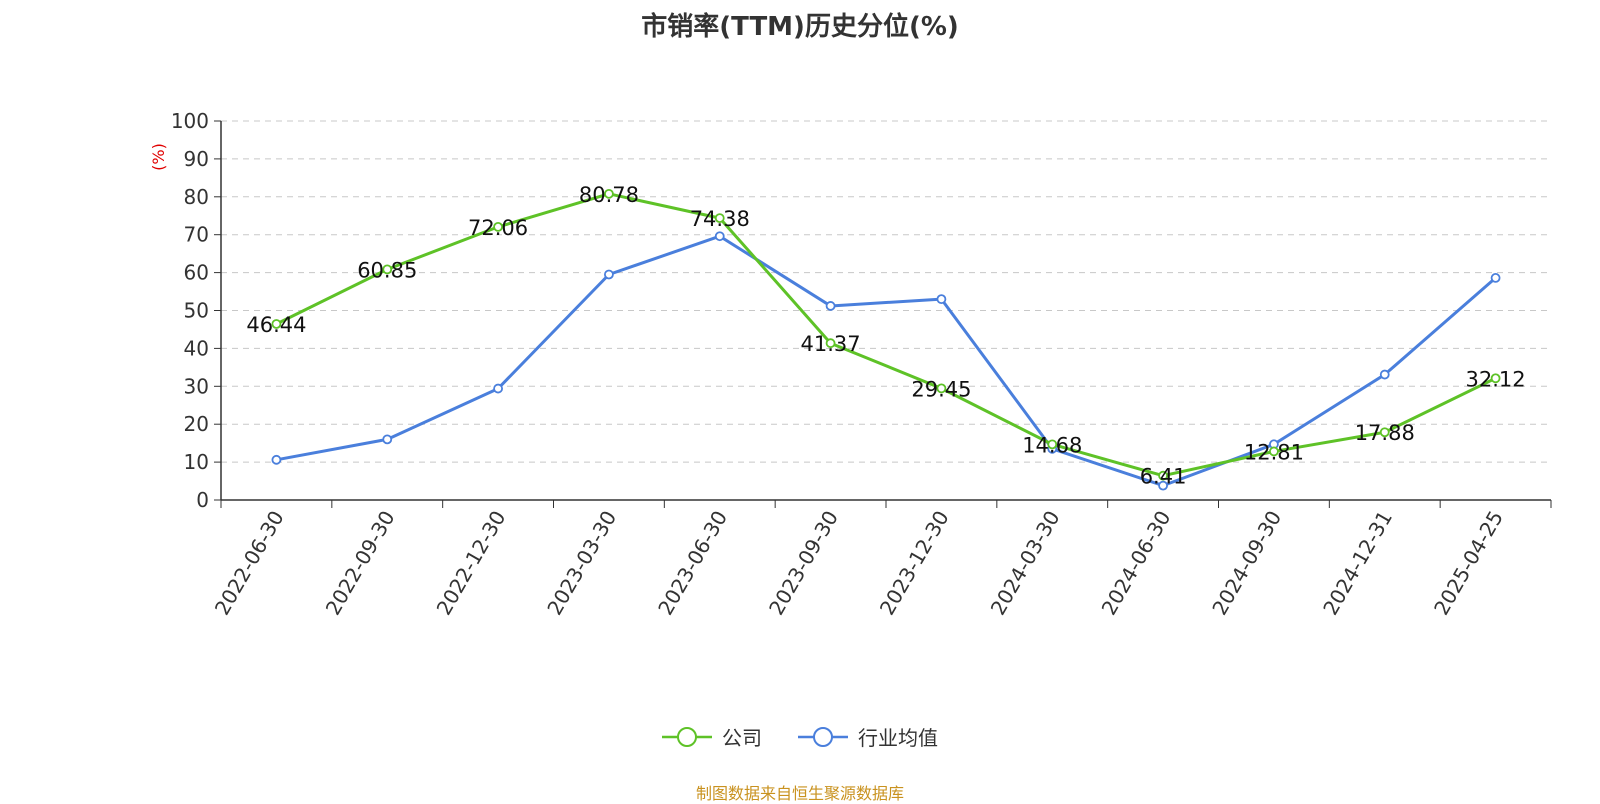  I want to click on data-label: 46.44, so click(276, 325).